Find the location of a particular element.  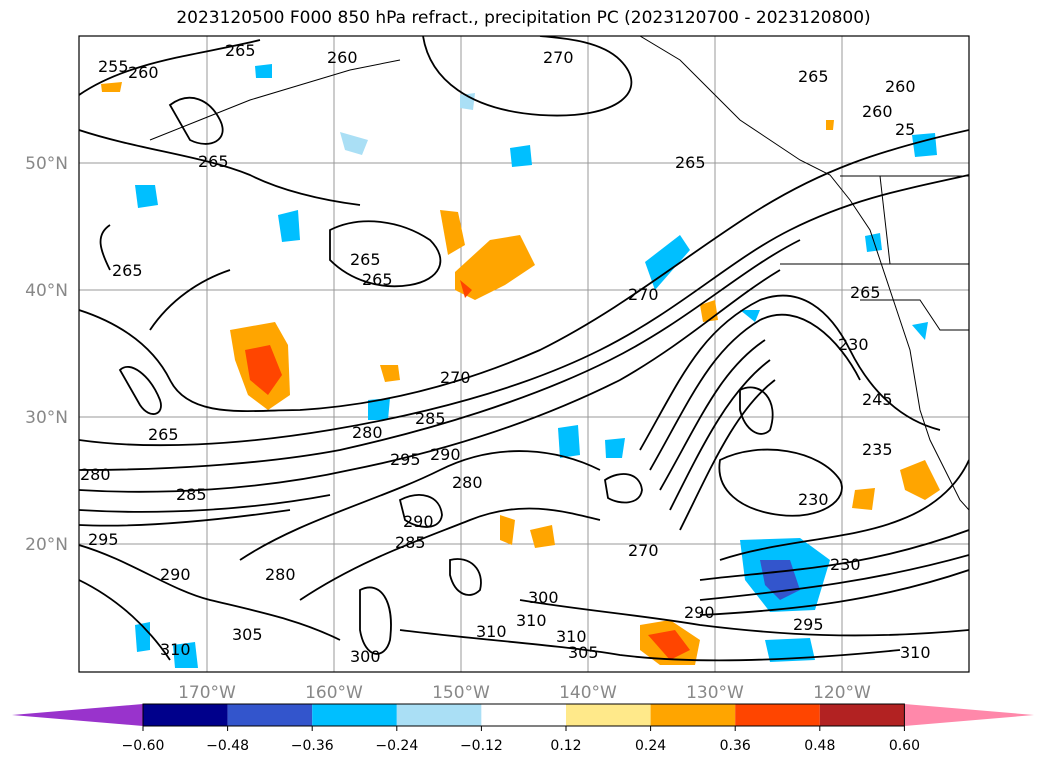

colorbar-tick-label: −0.48 is located at coordinates (227, 746).